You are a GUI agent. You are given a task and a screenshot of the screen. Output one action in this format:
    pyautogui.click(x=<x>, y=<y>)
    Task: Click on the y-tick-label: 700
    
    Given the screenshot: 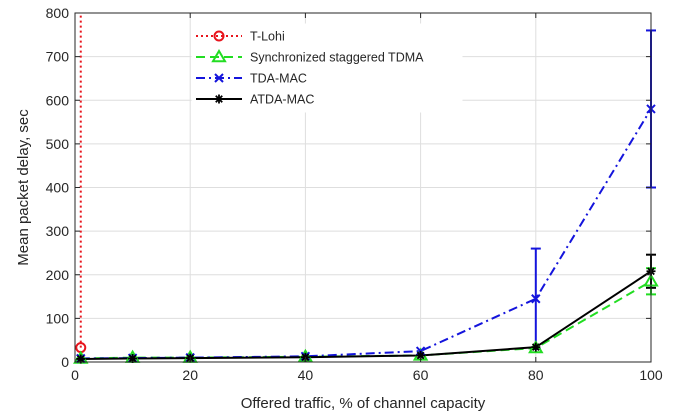 What is the action you would take?
    pyautogui.click(x=58, y=57)
    